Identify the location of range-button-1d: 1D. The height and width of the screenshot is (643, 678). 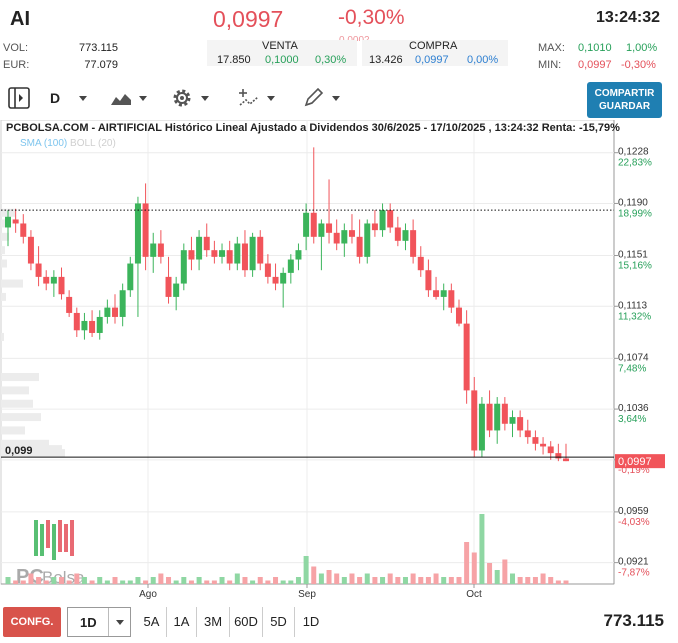
(311, 621).